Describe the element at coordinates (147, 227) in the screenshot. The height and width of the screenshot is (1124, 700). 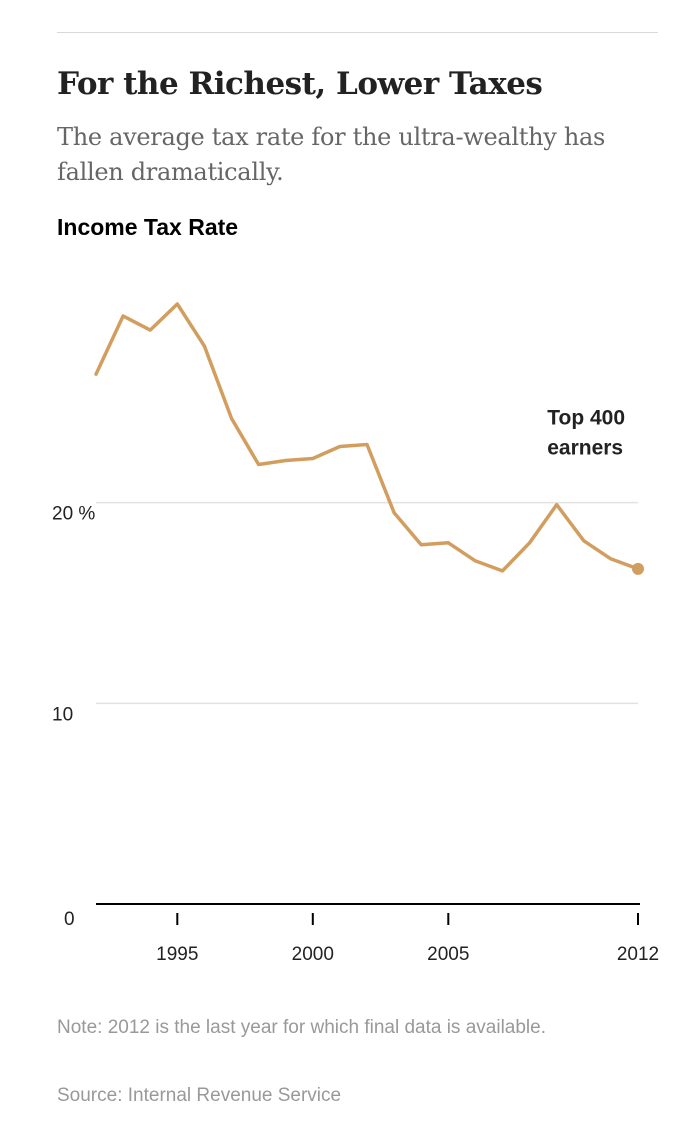
I see `chart-title: Income Tax Rate` at that location.